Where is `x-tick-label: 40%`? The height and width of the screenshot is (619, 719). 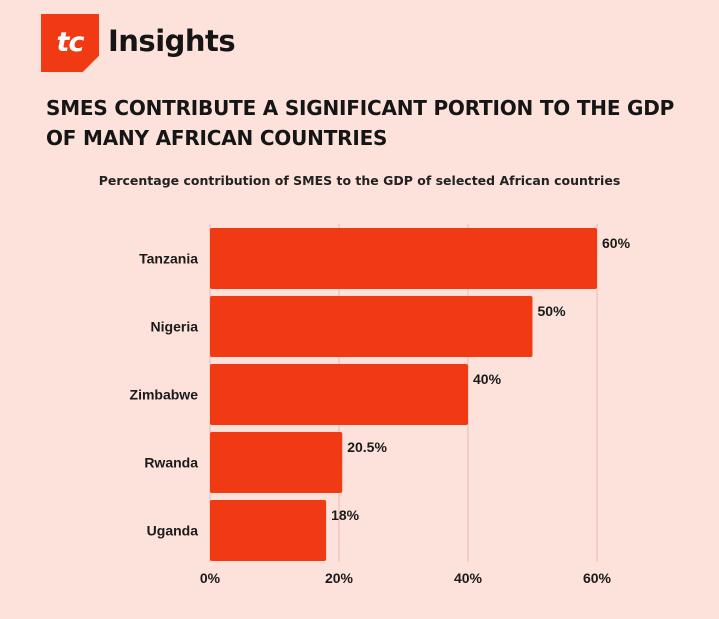
x-tick-label: 40% is located at coordinates (468, 578).